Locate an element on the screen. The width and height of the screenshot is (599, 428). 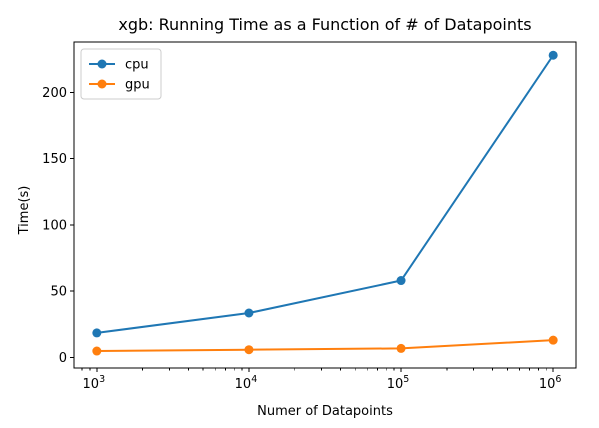
legend-marker-gpu is located at coordinates (102, 84).